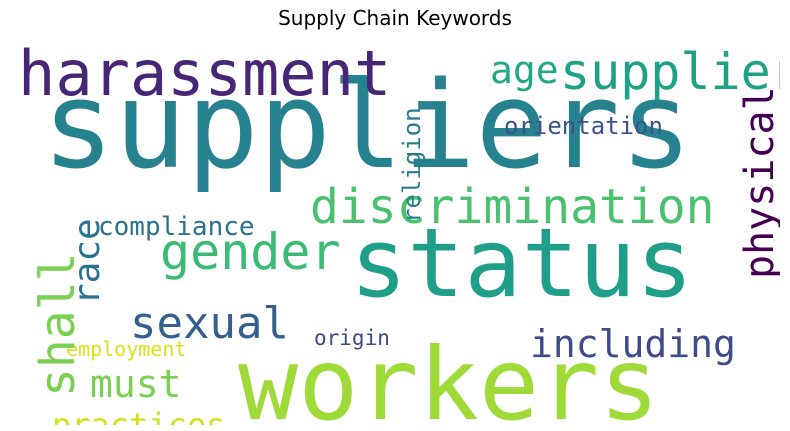  I want to click on word-physical: physical, so click(758, 182).